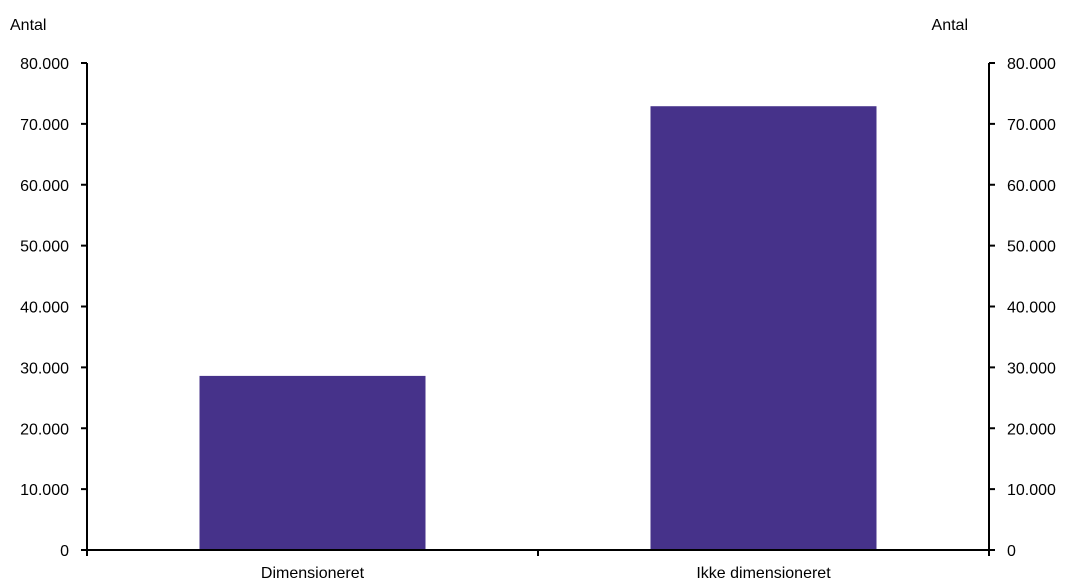  I want to click on y-tick-label-right: 30.000, so click(1031, 368).